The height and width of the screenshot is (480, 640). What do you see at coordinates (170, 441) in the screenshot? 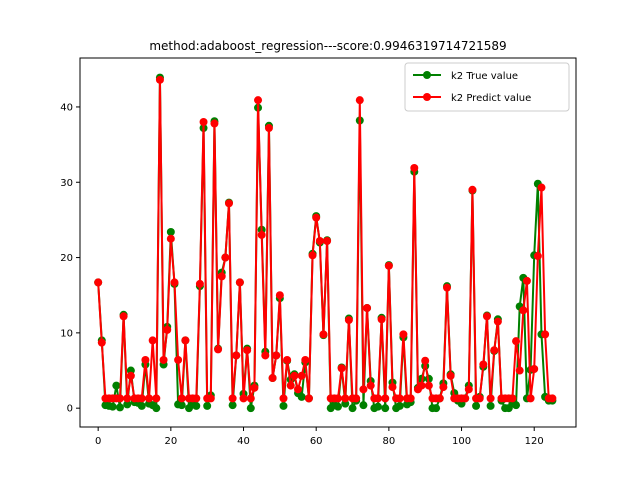
I see `x-tick-label: 20` at bounding box center [170, 441].